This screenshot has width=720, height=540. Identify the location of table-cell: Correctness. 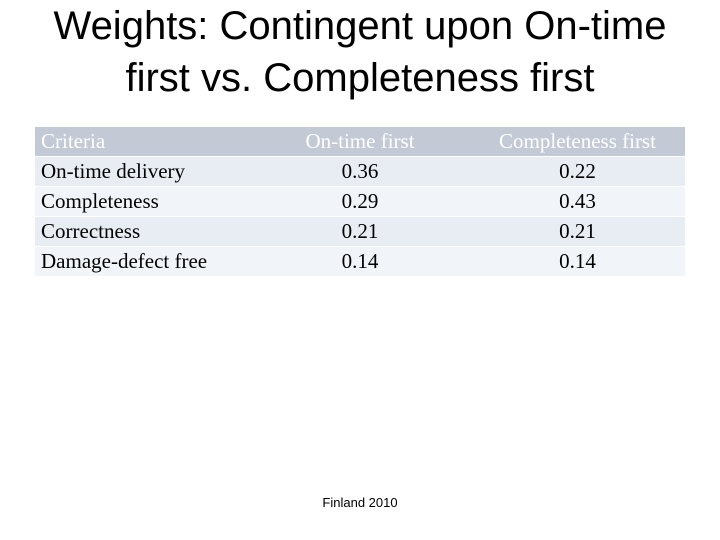
(142, 231).